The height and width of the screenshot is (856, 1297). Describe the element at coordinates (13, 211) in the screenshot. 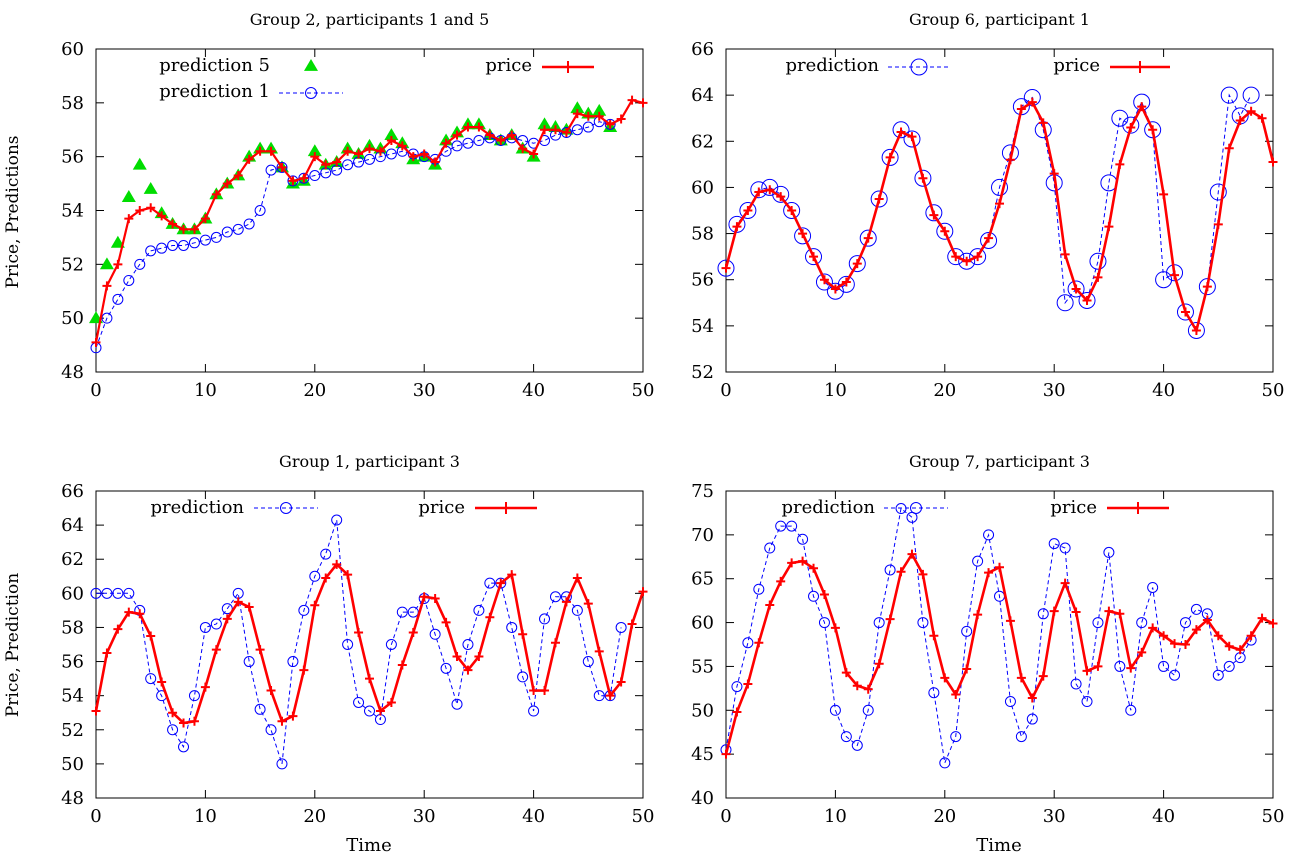

I see `y-axis-label: Price, Predictions` at that location.